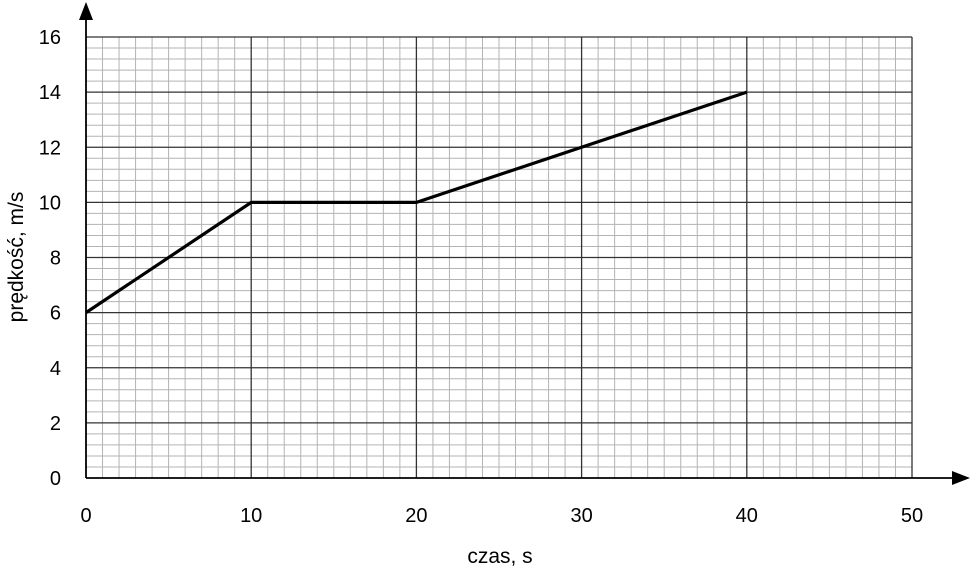 This screenshot has width=972, height=574. I want to click on y-tick-label: 8, so click(55, 259).